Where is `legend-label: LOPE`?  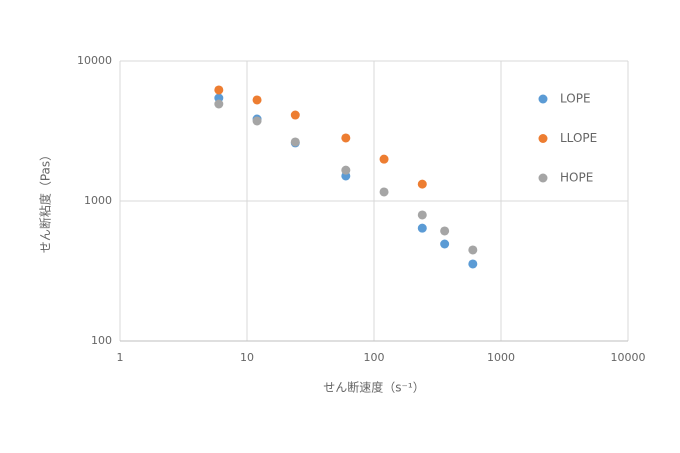
legend-label: LOPE is located at coordinates (575, 99).